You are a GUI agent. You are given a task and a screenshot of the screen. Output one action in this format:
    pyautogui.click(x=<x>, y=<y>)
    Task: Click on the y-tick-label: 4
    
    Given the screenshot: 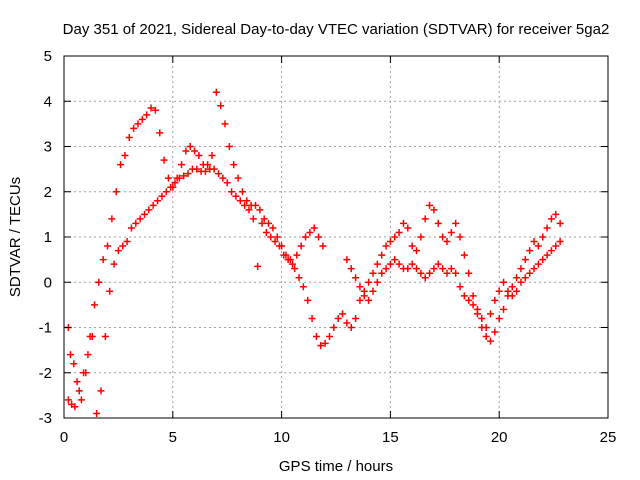 What is the action you would take?
    pyautogui.click(x=48, y=101)
    